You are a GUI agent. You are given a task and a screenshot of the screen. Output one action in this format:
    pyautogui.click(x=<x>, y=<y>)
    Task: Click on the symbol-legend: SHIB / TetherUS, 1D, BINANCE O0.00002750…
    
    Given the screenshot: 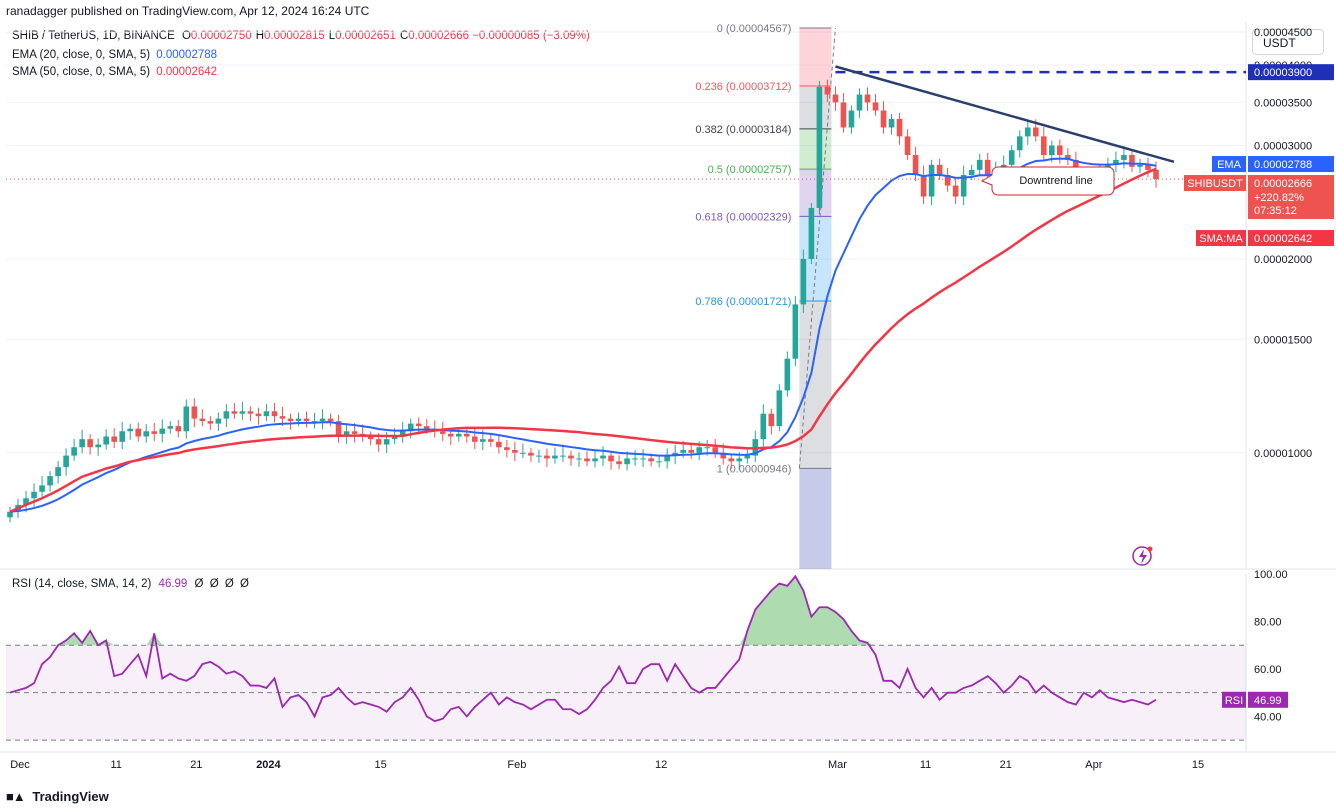 What is the action you would take?
    pyautogui.click(x=301, y=36)
    